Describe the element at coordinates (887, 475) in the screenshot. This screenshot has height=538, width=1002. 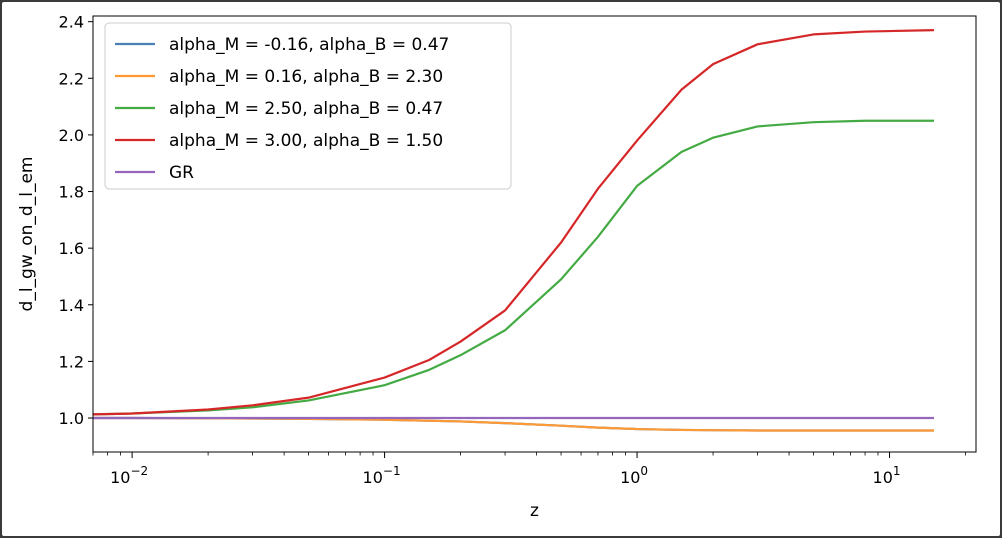
I see `x-tick-label: 10¹` at that location.